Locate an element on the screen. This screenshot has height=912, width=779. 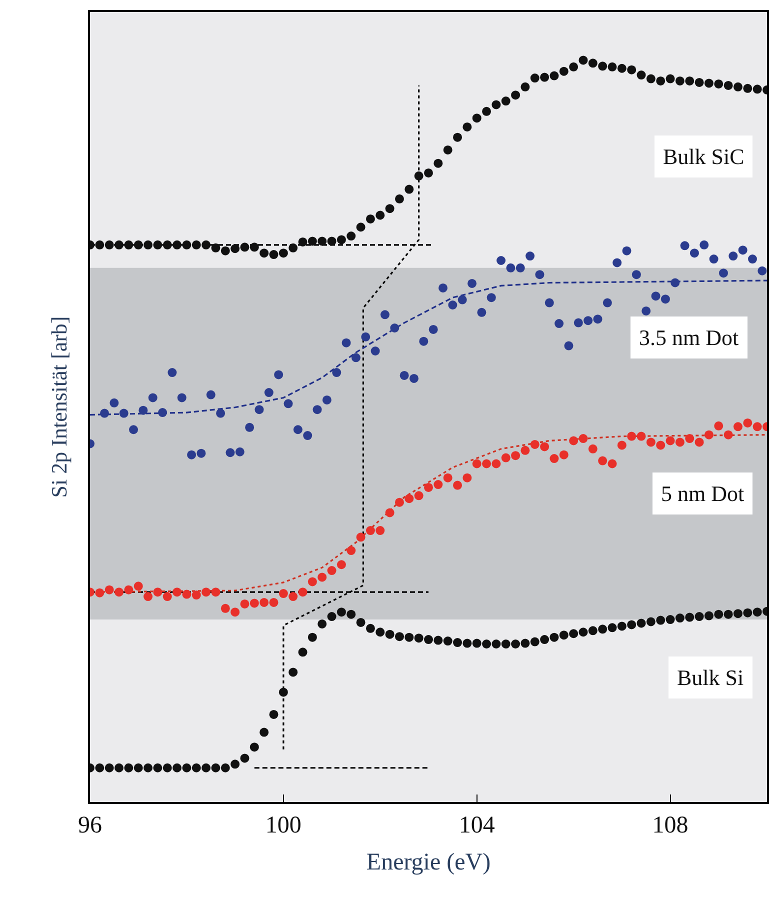
series-label: Bulk Si is located at coordinates (710, 677).